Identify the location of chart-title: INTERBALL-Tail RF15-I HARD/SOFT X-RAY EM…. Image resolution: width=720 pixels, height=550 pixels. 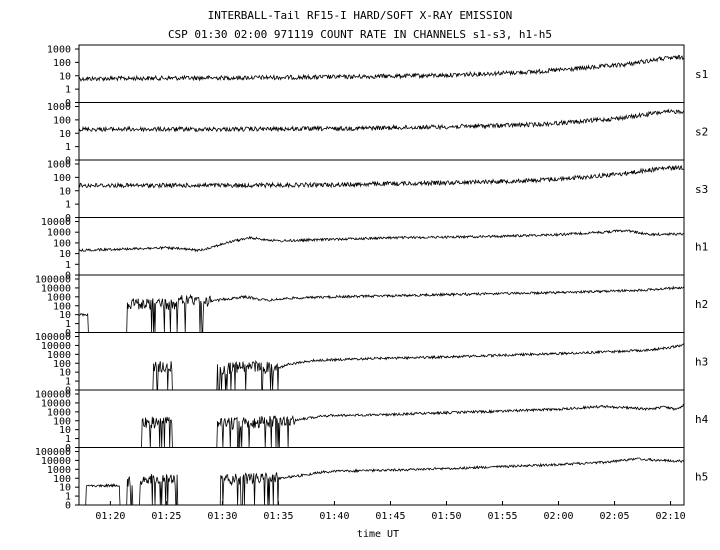
(360, 15).